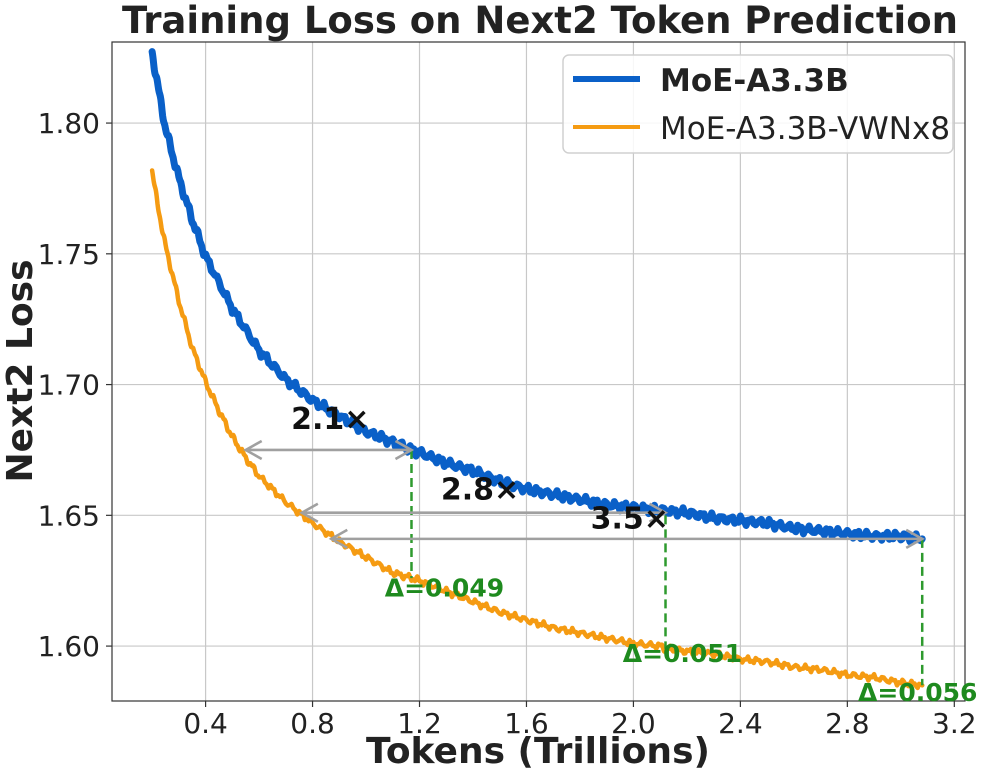 This screenshot has height=778, width=997. Describe the element at coordinates (312, 723) in the screenshot. I see `x-tick-label: 0.8` at that location.